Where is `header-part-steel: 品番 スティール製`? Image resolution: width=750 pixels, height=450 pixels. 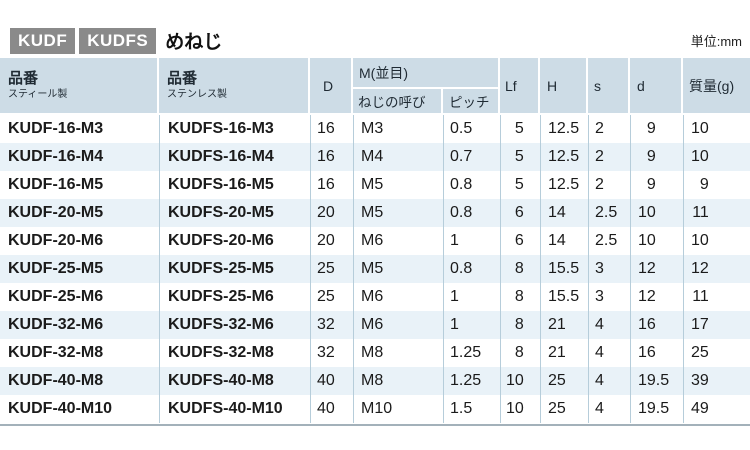
header-part-steel: 品番 スティール製 is located at coordinates (78, 85).